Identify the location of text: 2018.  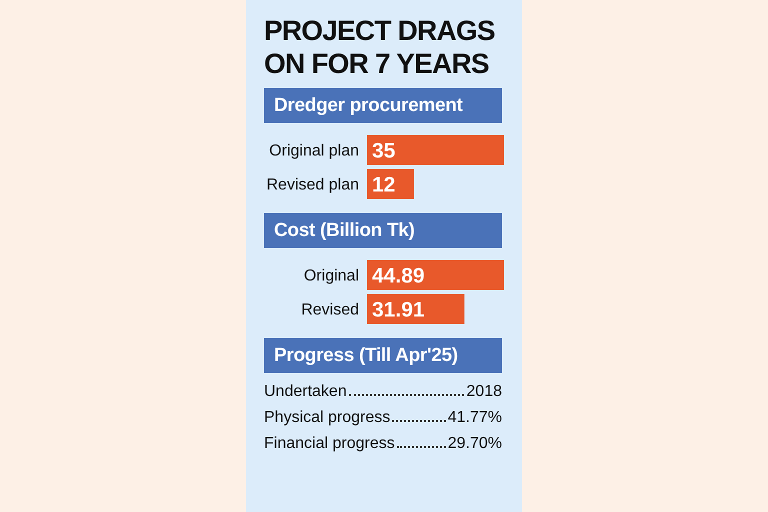
(484, 392).